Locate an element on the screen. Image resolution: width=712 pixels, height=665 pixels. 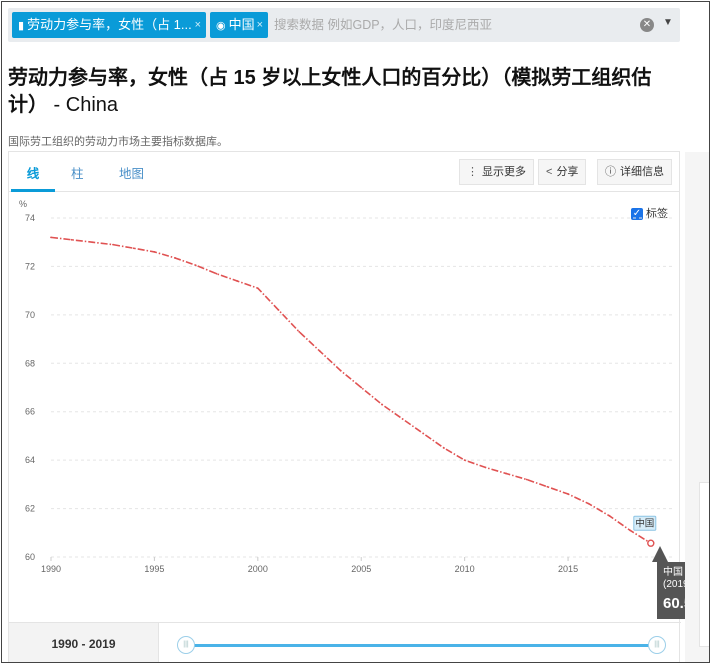
search-bar: ▮劳动力参与率，女性（占 1... × ◉中国 × ✕ ▼ is located at coordinates (344, 25).